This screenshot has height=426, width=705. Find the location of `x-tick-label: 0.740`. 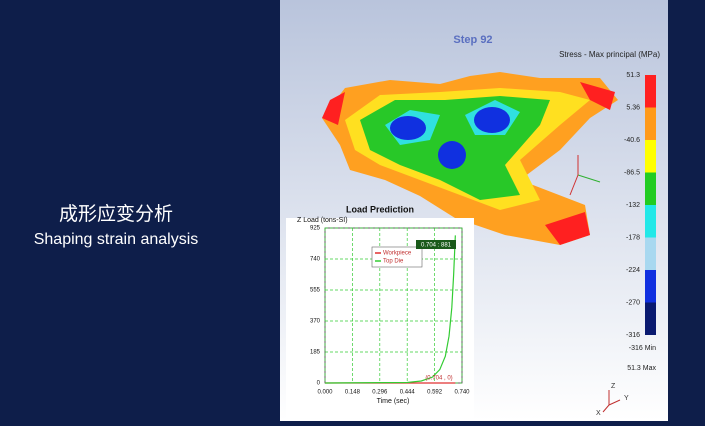

x-tick-label: 0.740 is located at coordinates (462, 393).